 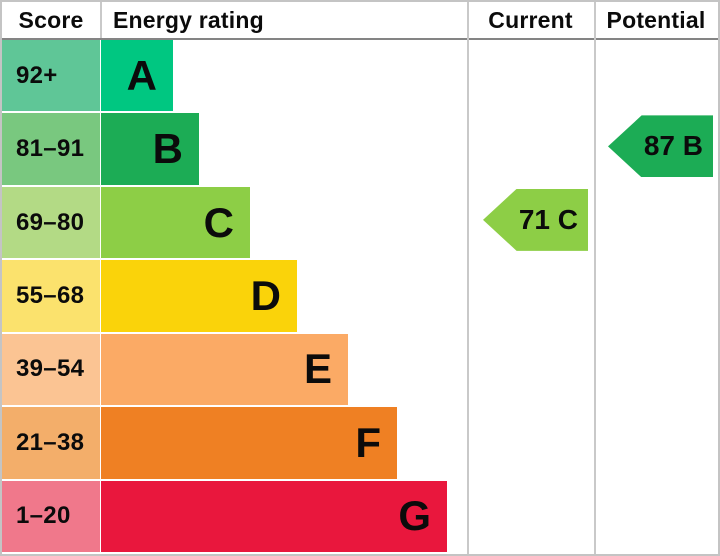 I want to click on score-cell-e: 39–54, so click(x=51, y=369).